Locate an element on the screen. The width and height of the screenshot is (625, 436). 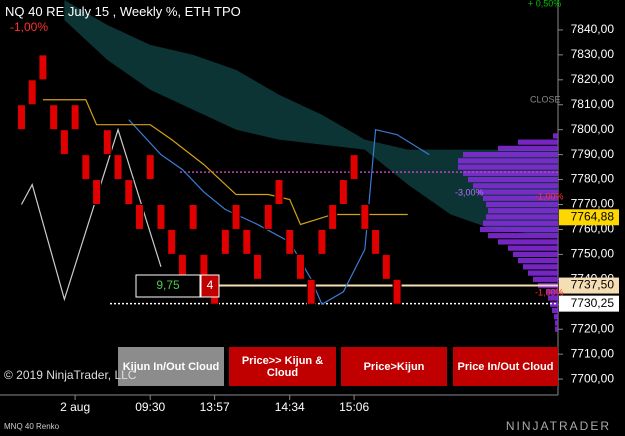
y-tick-label: 7800,00 is located at coordinates (593, 129).